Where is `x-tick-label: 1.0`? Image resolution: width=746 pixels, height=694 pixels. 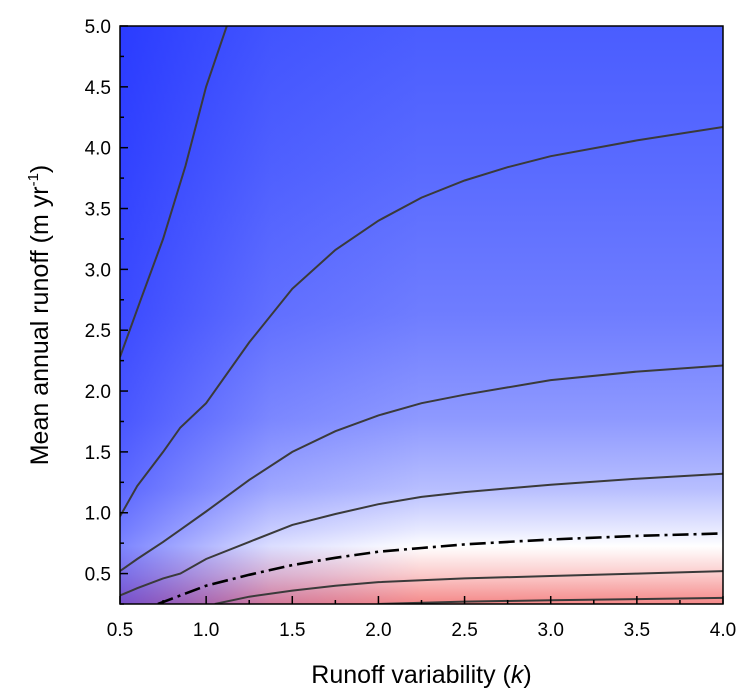 x-tick-label: 1.0 is located at coordinates (206, 630).